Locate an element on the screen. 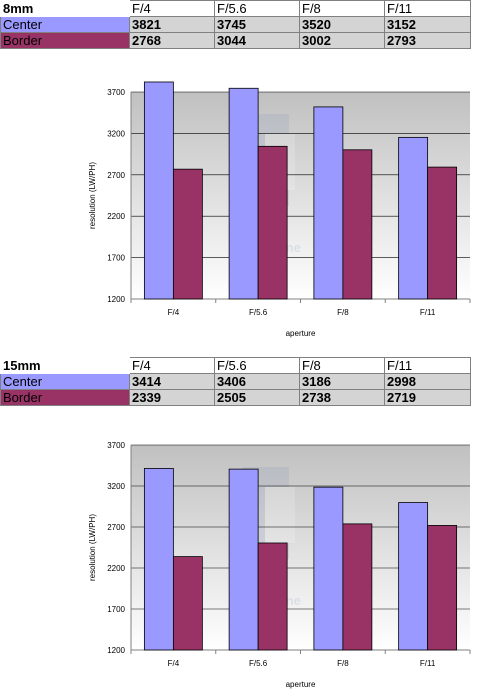 The image size is (479, 694). table-header-row: 15mm F/4 F/5.6 F/8 F/11 is located at coordinates (235, 365).